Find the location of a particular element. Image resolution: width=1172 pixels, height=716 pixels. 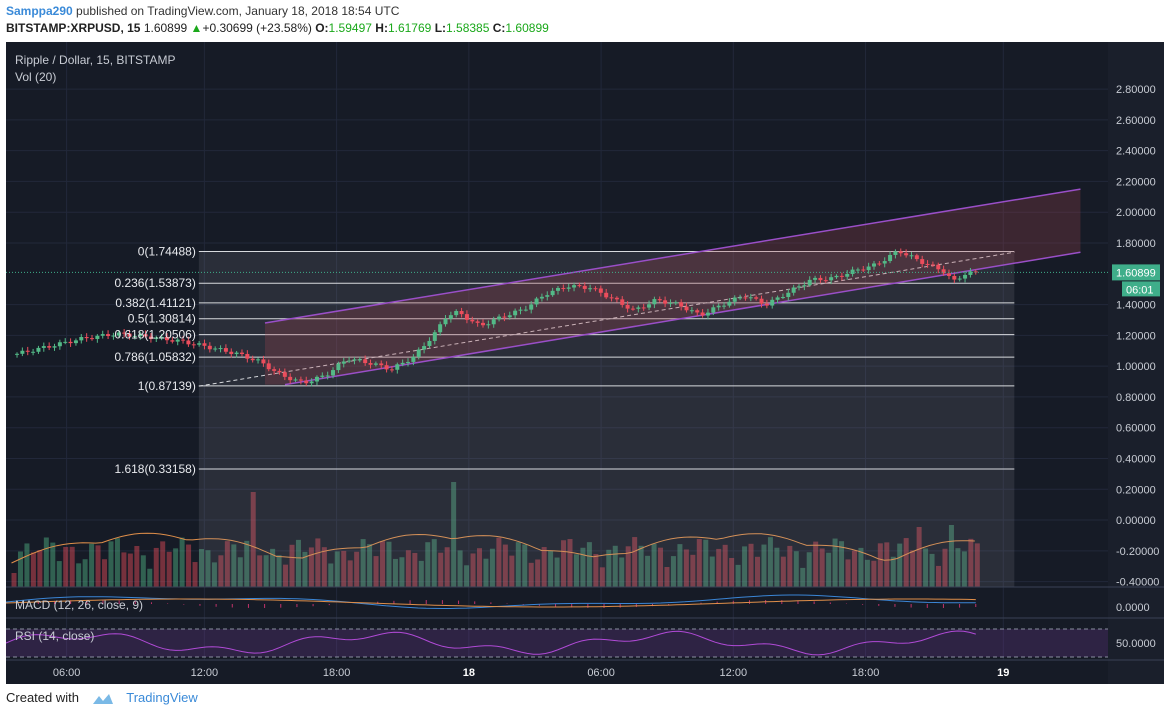

low-label: L: is located at coordinates (440, 28).